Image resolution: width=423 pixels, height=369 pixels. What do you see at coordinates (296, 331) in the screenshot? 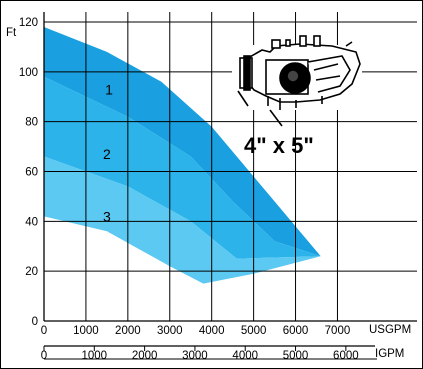
I see `x-tick-label-6000: 6000` at bounding box center [296, 331].